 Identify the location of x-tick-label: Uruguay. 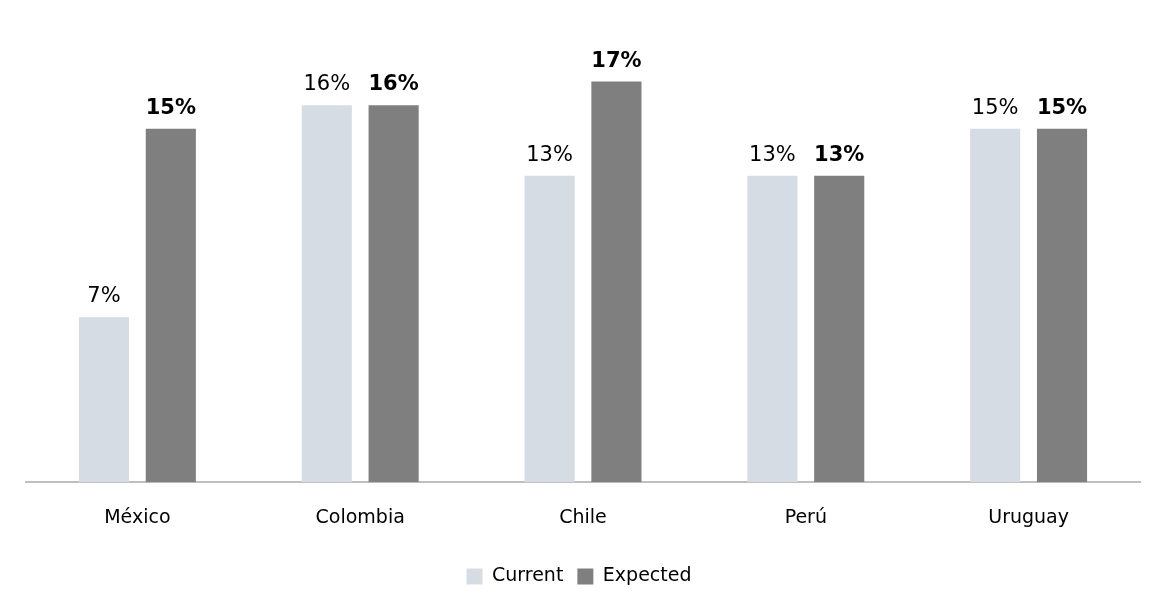
(1028, 515).